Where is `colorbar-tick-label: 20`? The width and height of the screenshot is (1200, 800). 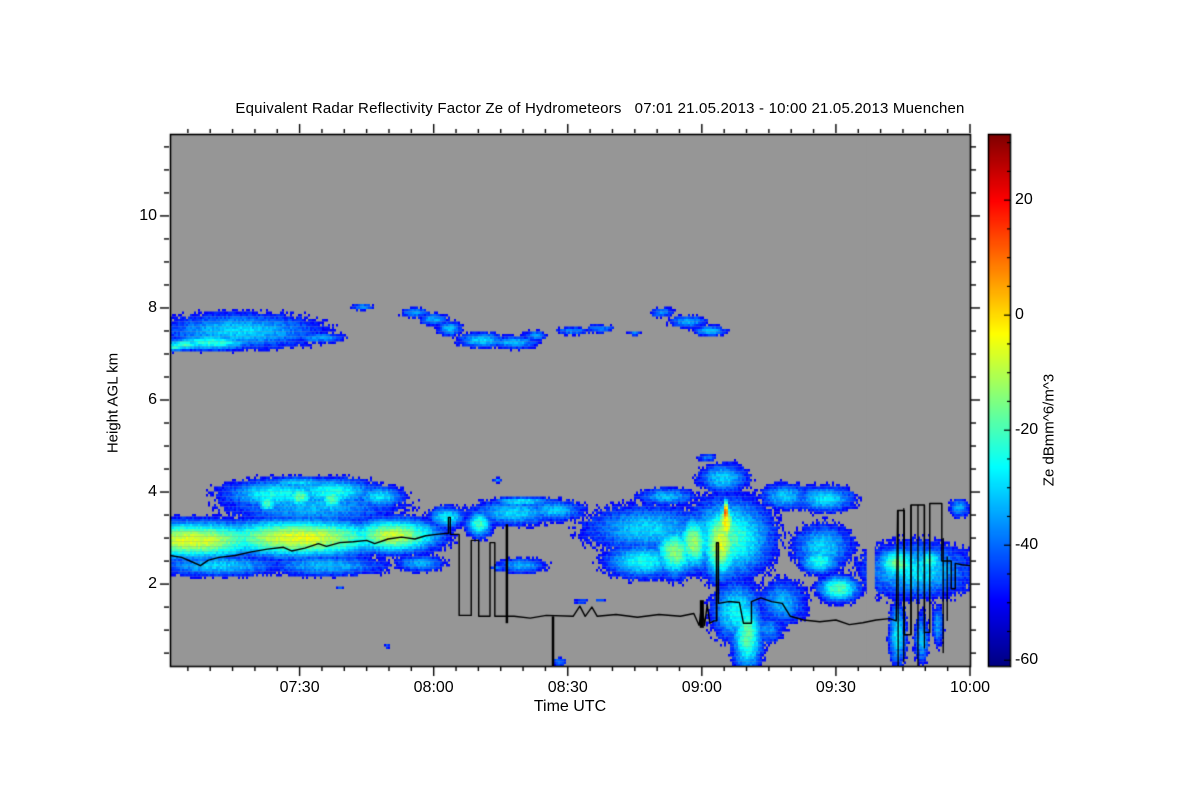
colorbar-tick-label: 20 is located at coordinates (1024, 200).